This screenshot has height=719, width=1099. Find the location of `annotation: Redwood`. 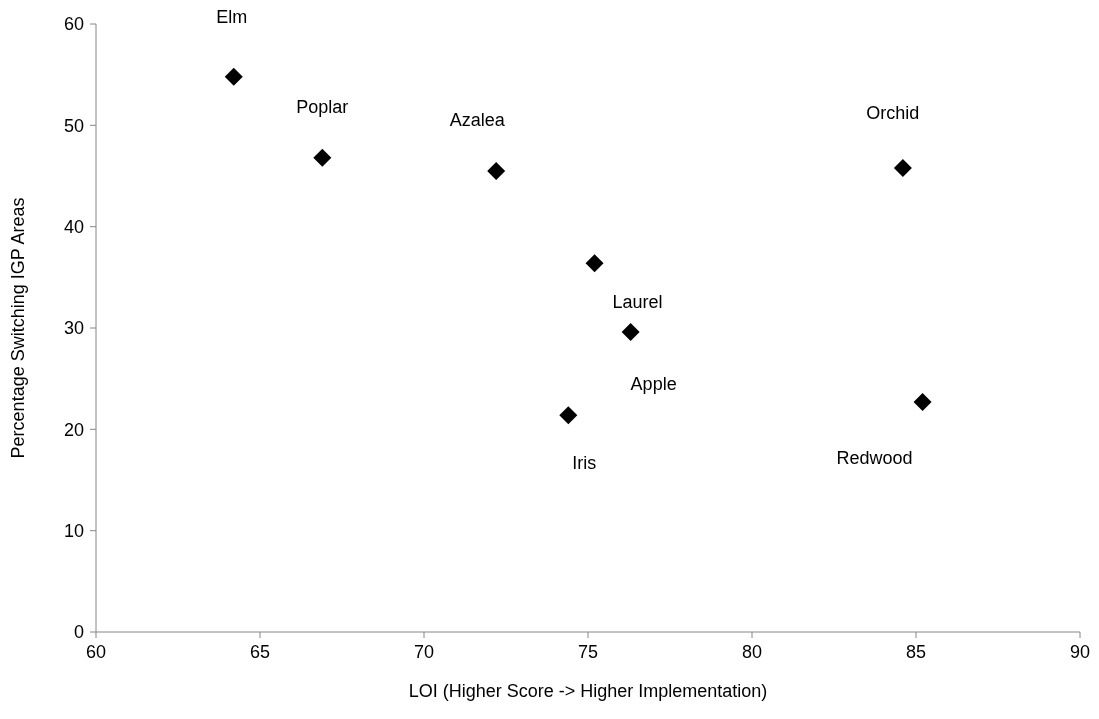

annotation: Redwood is located at coordinates (874, 458).